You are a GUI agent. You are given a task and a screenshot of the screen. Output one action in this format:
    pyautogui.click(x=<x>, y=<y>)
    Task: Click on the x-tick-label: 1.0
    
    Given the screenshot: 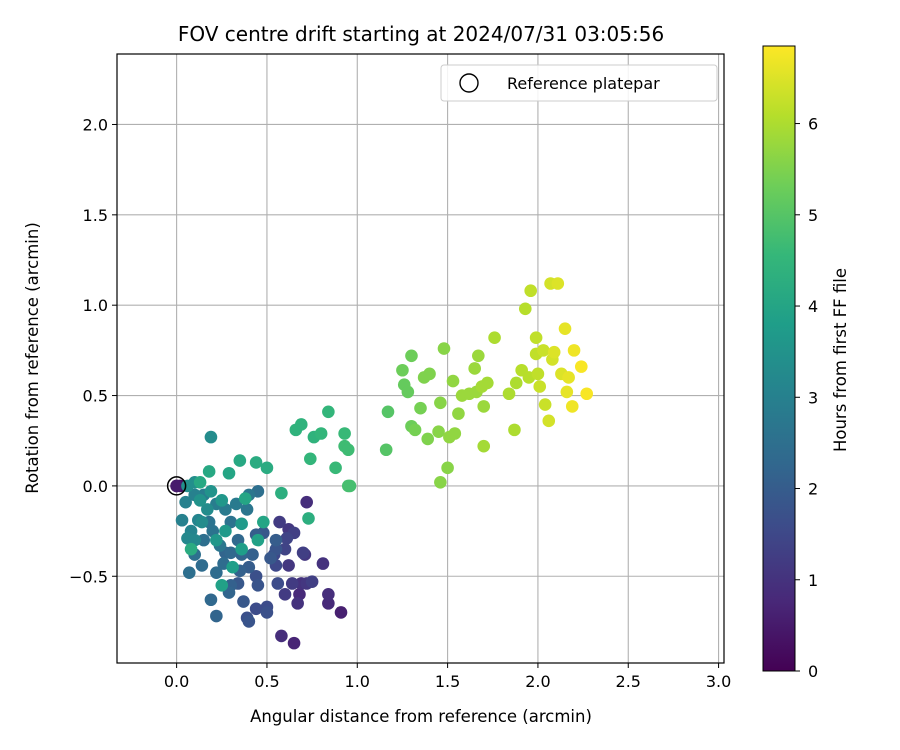 What is the action you would take?
    pyautogui.click(x=357, y=681)
    